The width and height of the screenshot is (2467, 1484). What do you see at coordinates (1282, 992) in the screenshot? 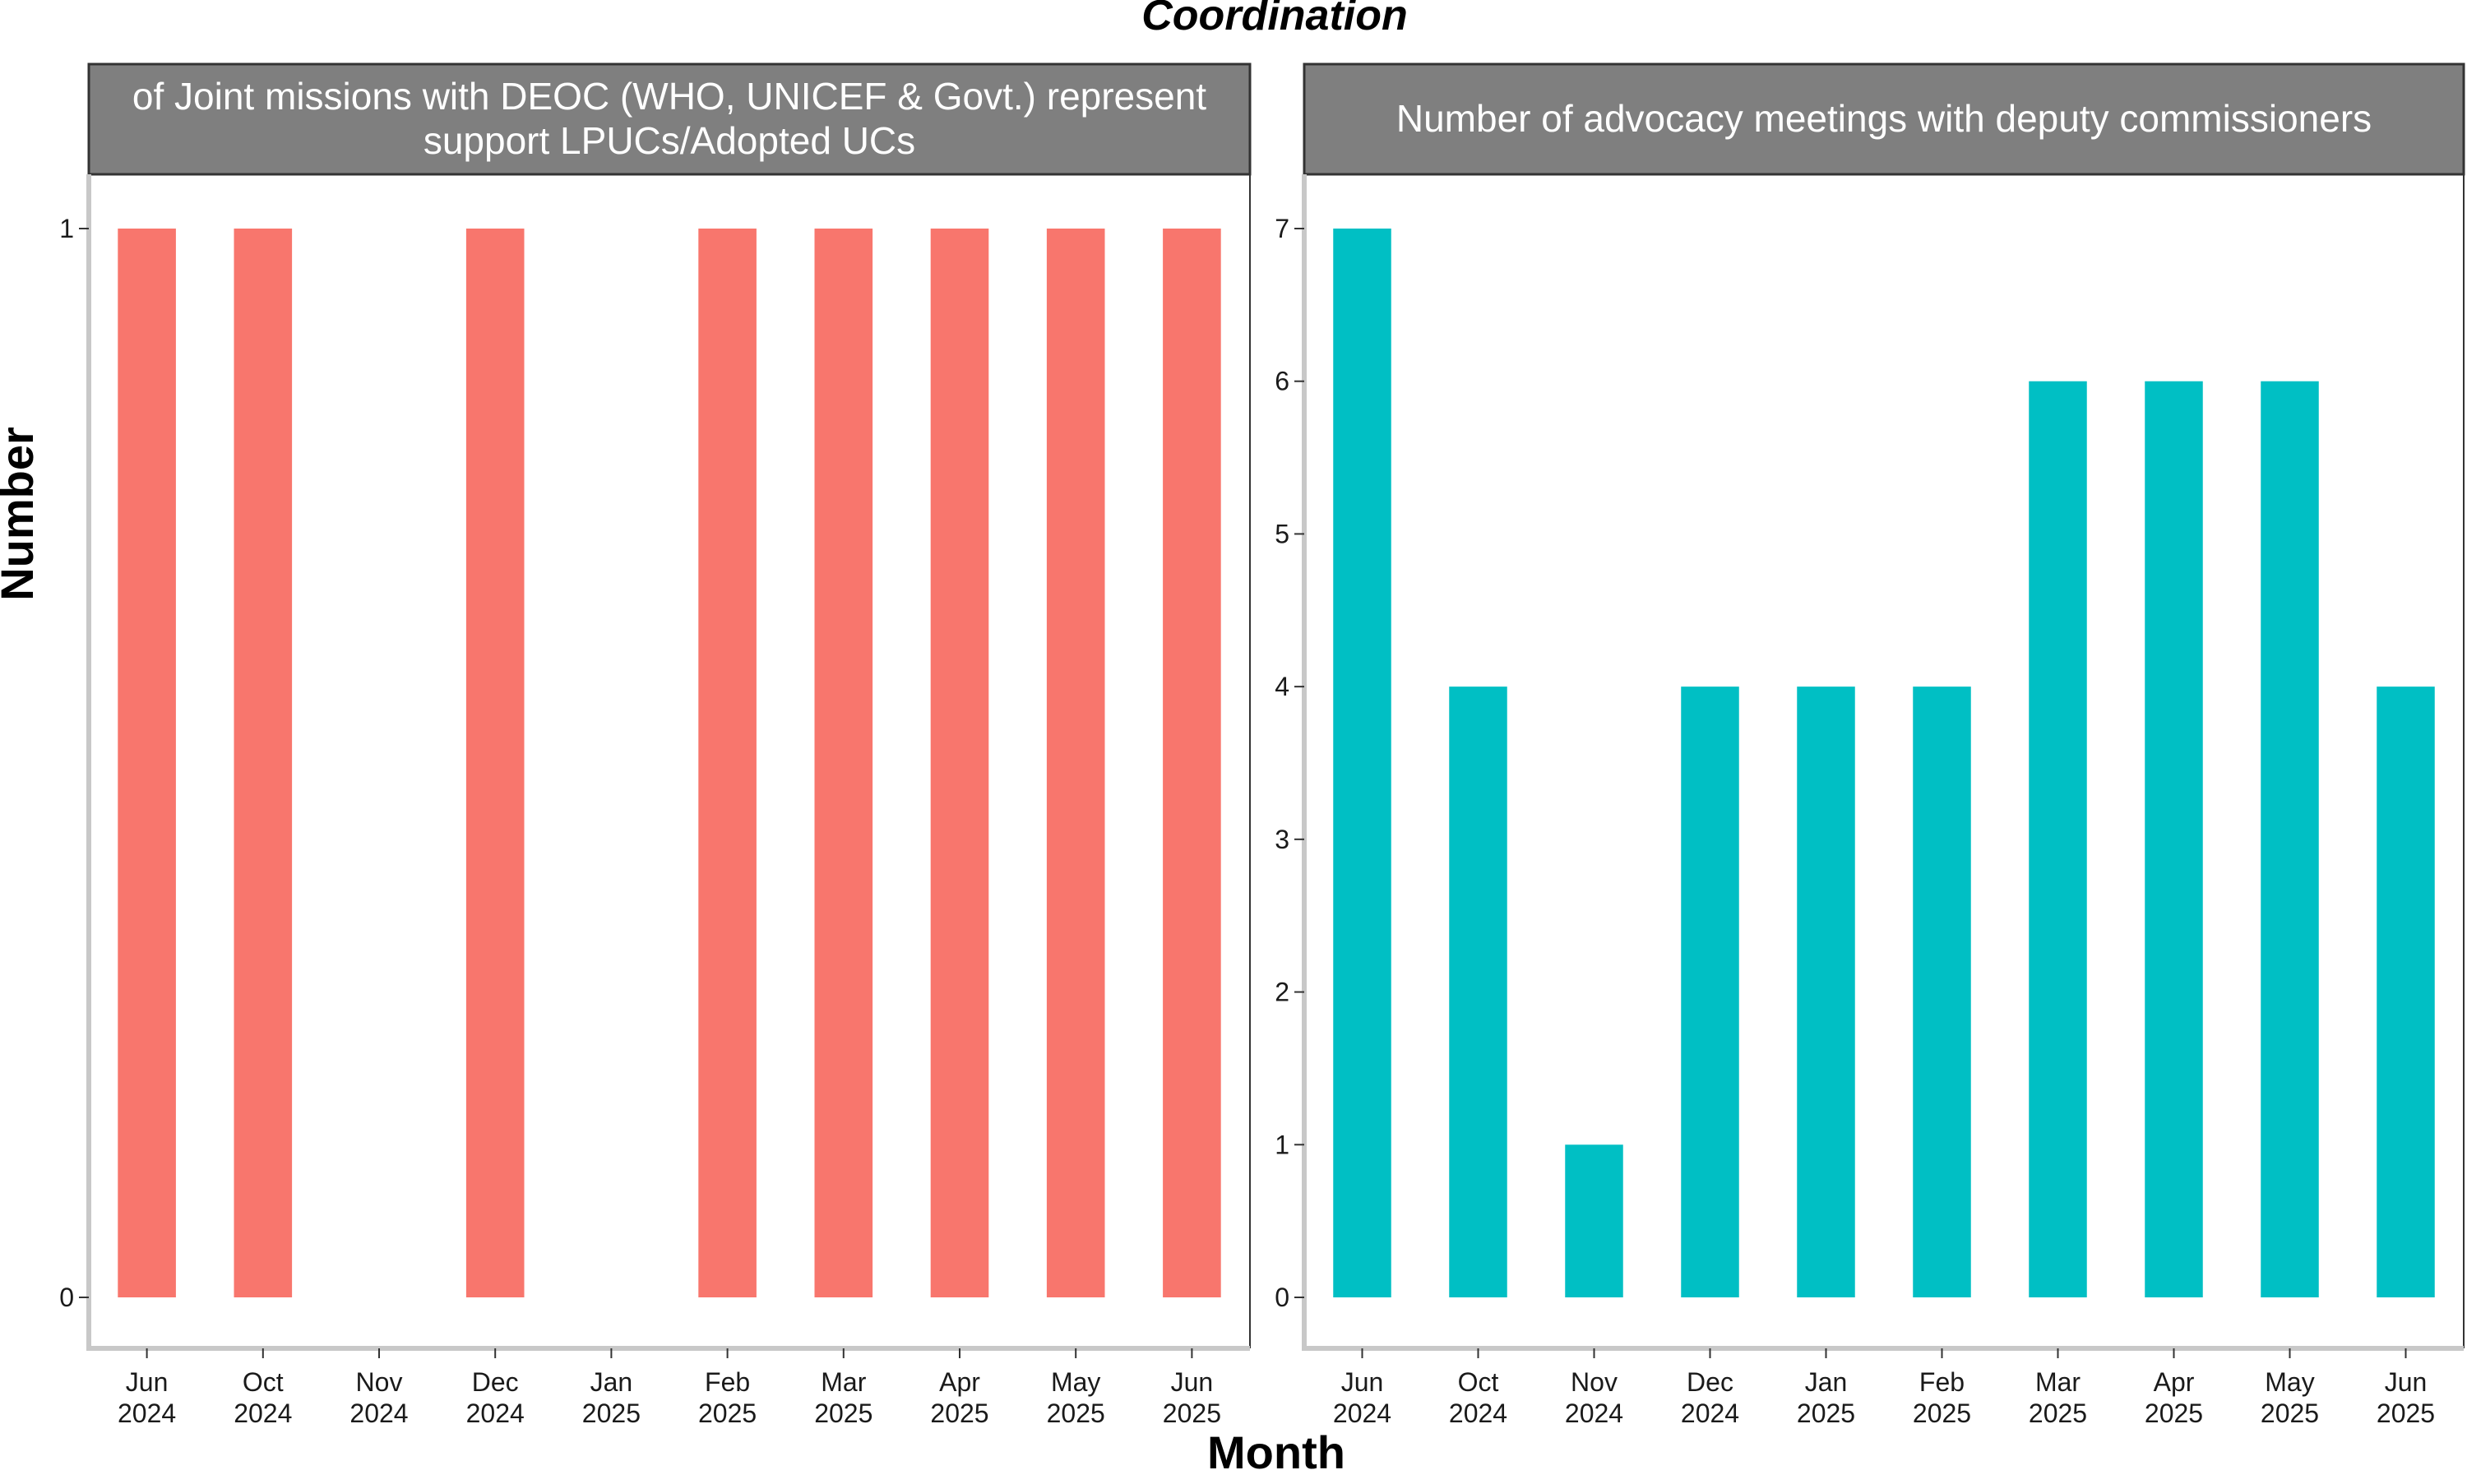
I see `y-tick-label: 2` at bounding box center [1282, 992].